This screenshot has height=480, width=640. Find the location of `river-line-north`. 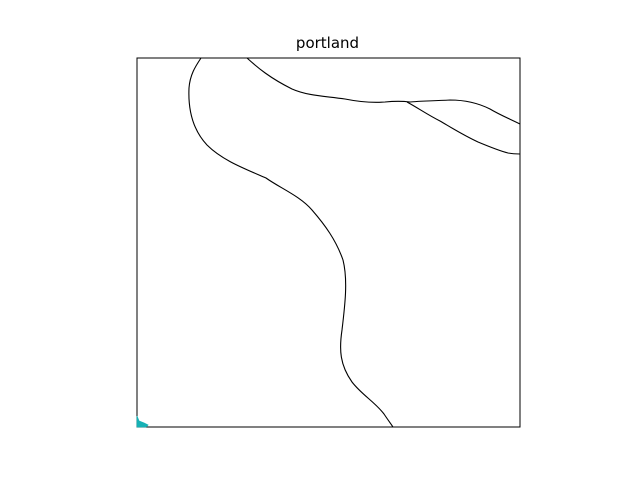

river-line-north is located at coordinates (383, 91).